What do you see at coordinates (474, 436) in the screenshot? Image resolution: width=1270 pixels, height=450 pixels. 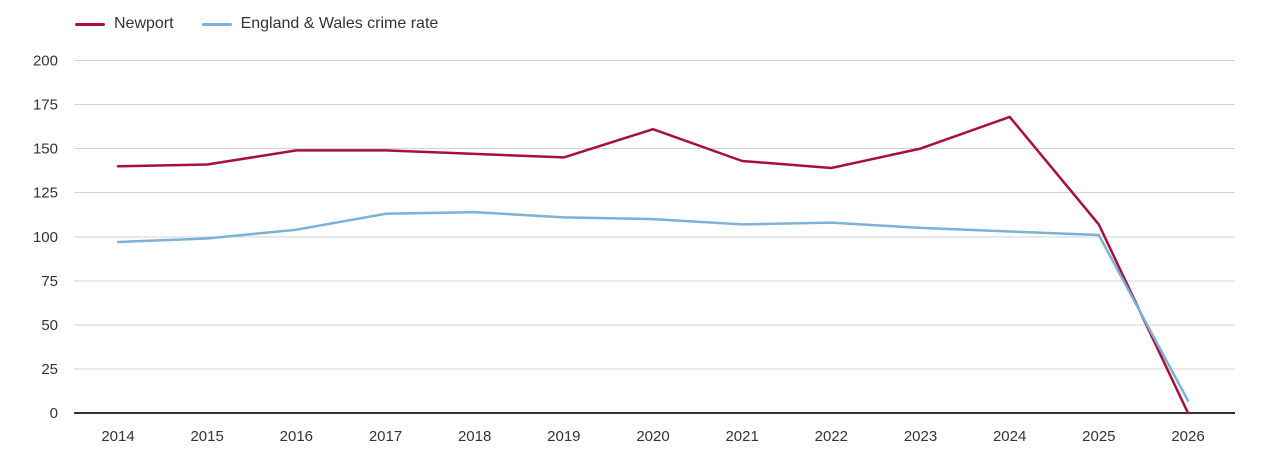 I see `x-axis-tick-label: 2018` at bounding box center [474, 436].